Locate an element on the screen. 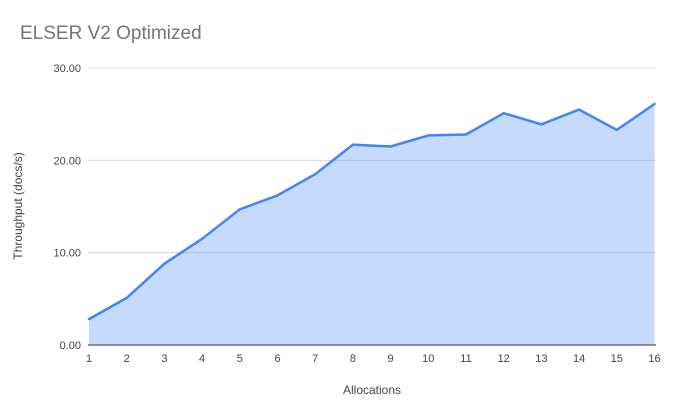 The height and width of the screenshot is (419, 677). x-tick-label: 9 is located at coordinates (391, 359).